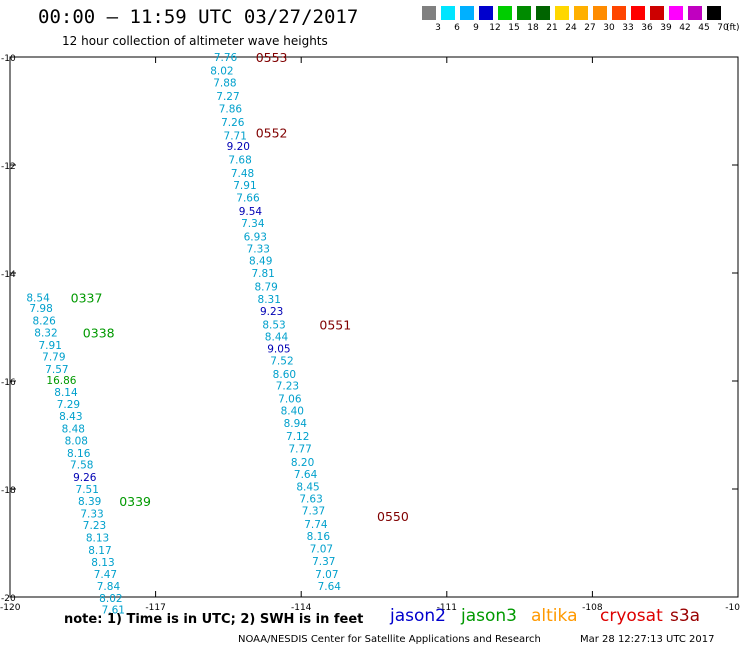 The width and height of the screenshot is (740, 650). What do you see at coordinates (91, 514) in the screenshot?
I see `wave-height-value: 7.33` at bounding box center [91, 514].